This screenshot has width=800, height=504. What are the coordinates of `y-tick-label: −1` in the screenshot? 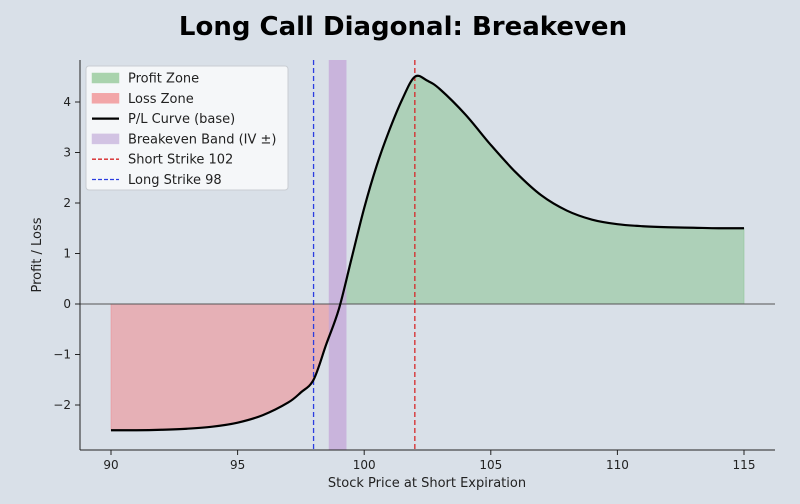 It's located at (62, 355).